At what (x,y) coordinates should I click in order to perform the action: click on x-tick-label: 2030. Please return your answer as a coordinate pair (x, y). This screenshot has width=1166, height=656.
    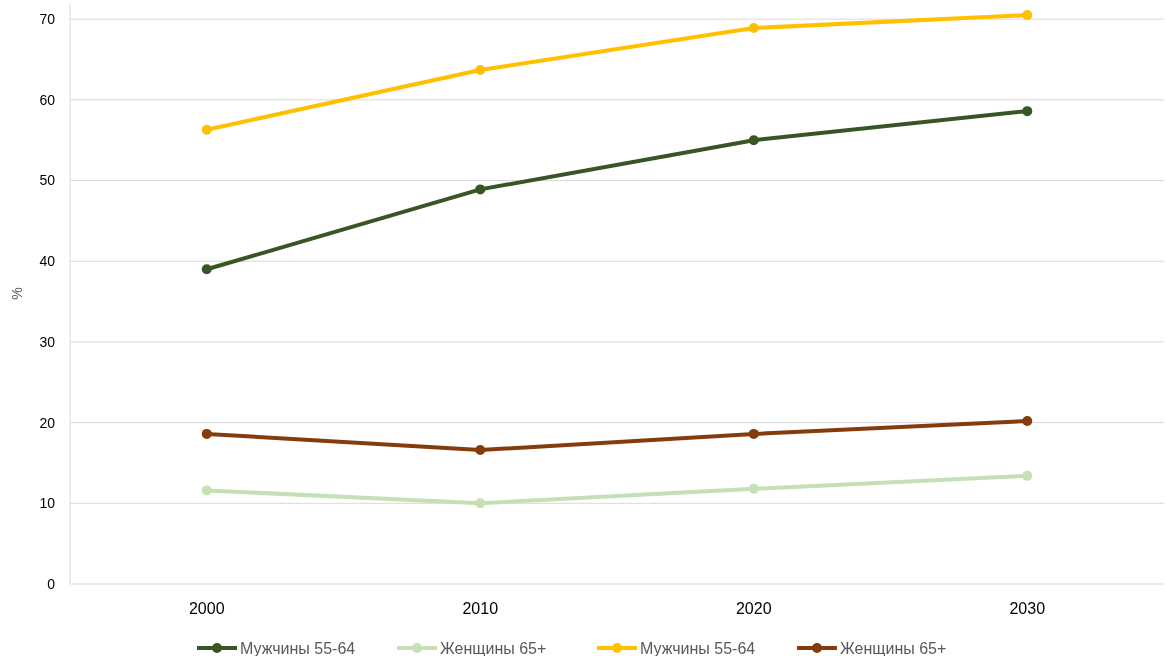
    Looking at the image, I should click on (1027, 608).